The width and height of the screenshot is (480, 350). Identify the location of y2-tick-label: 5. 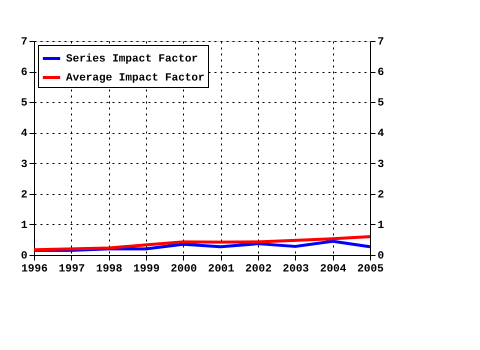
(381, 104).